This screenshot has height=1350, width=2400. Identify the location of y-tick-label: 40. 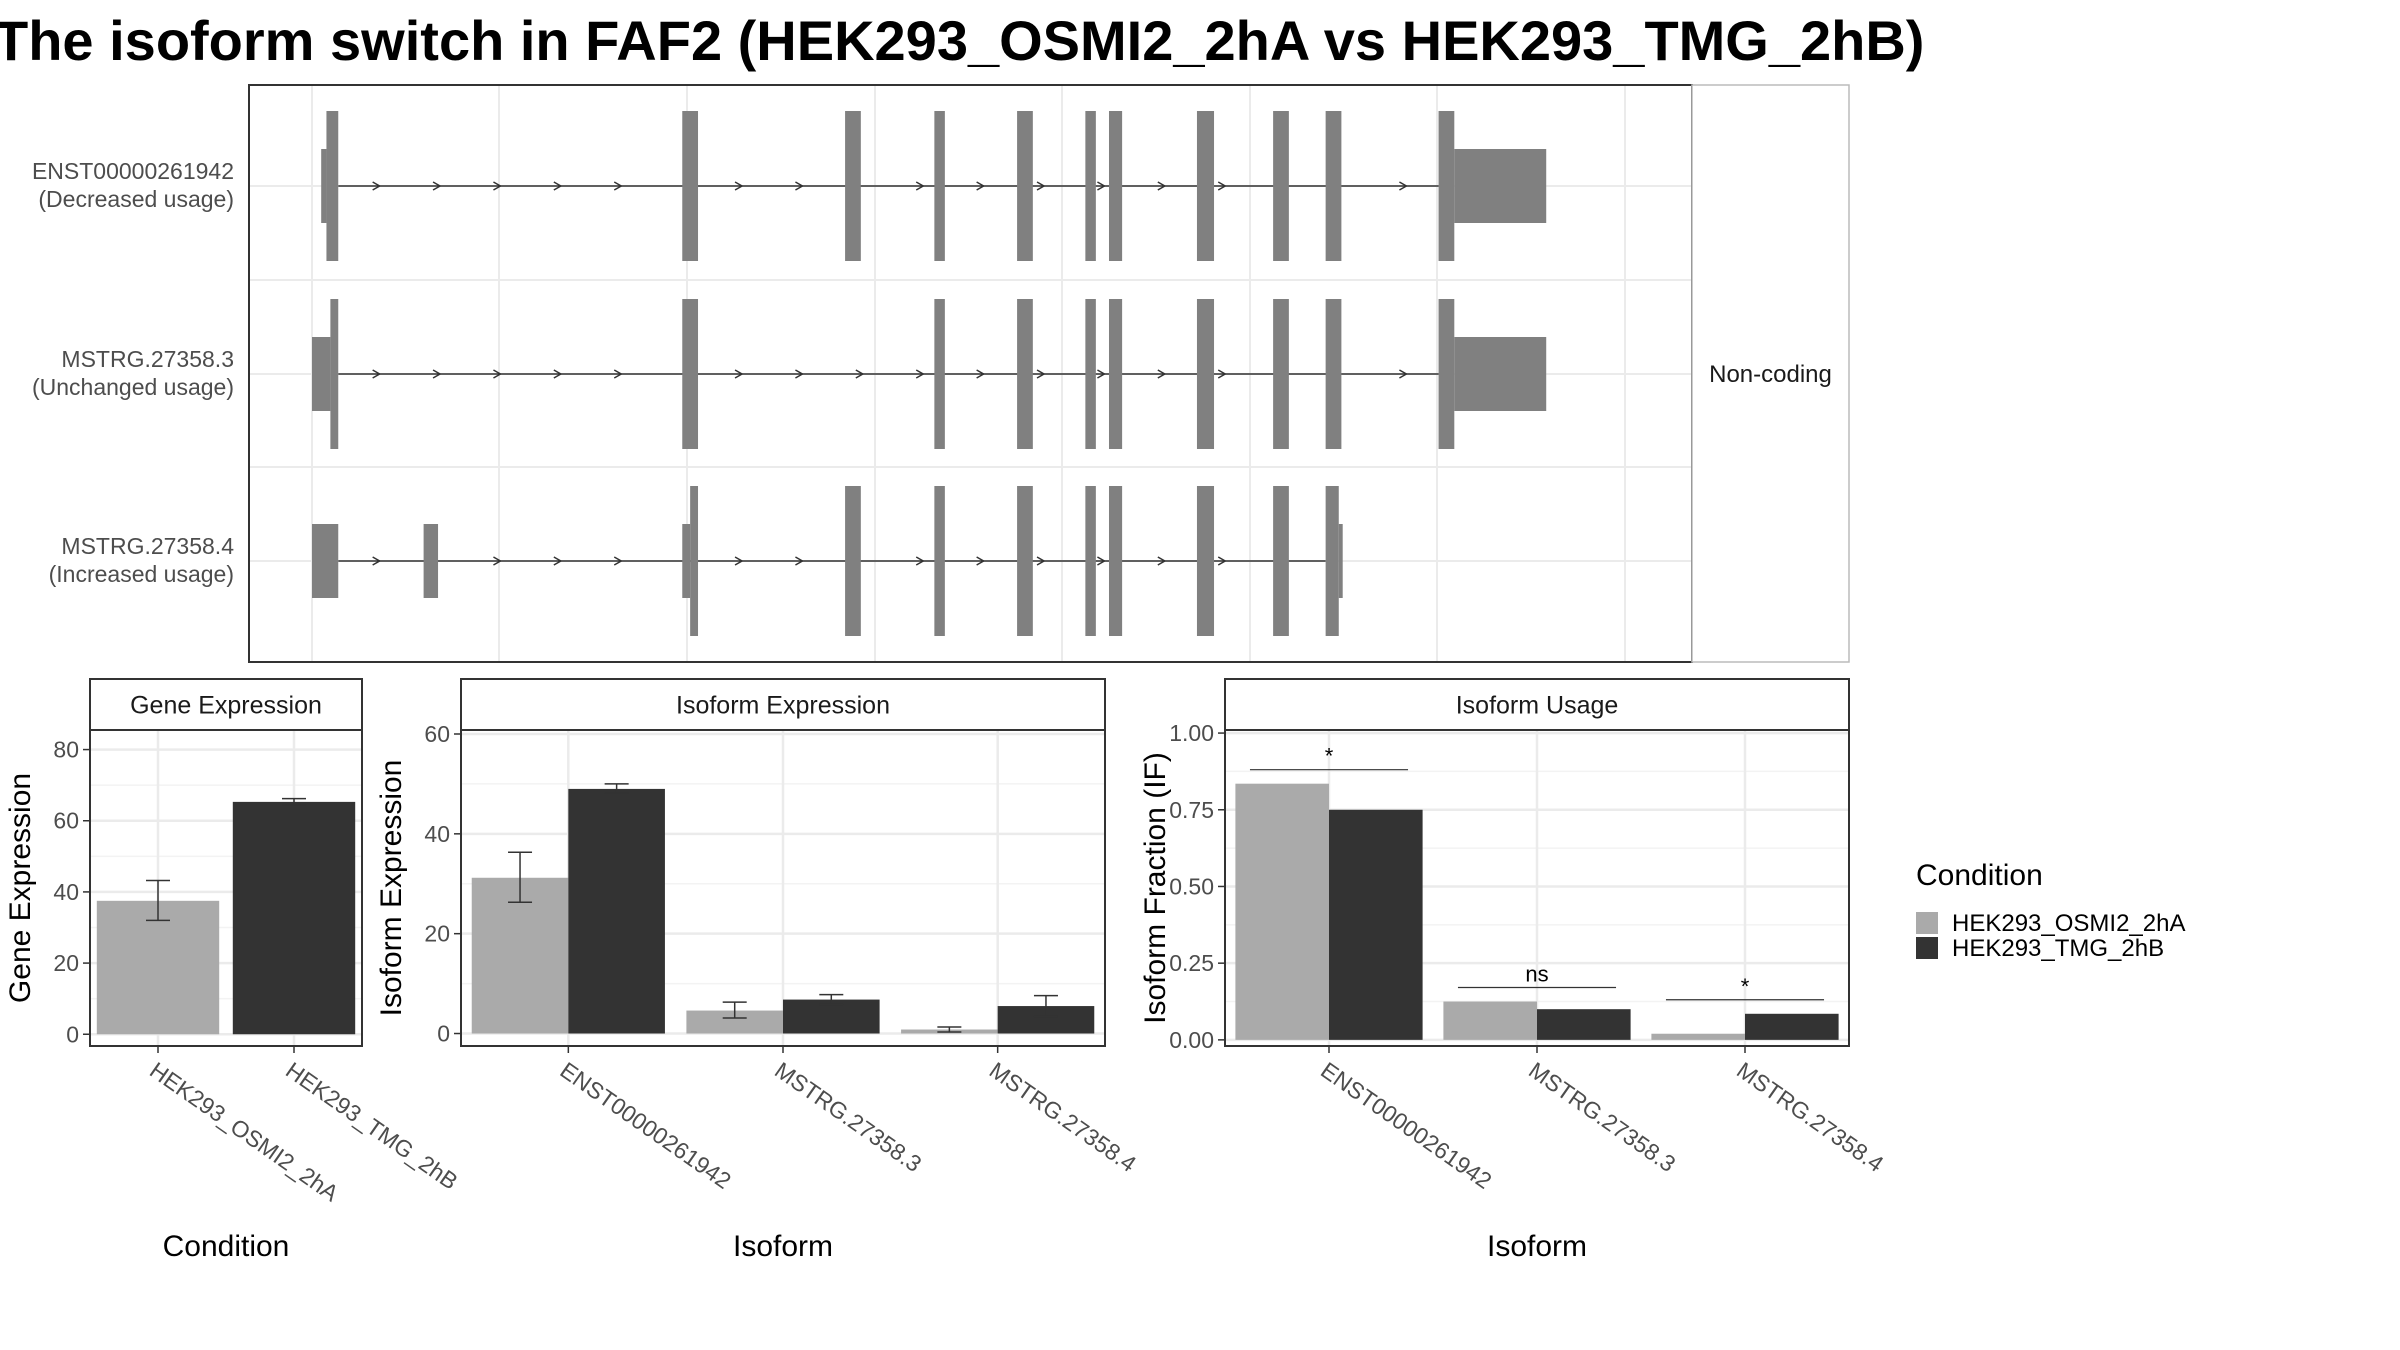
(66, 892).